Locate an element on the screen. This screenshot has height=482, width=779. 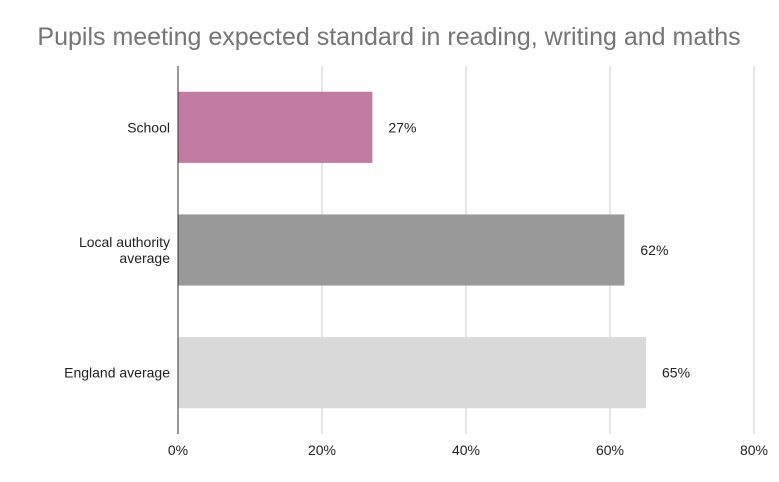
category-label: England average is located at coordinates (117, 373).